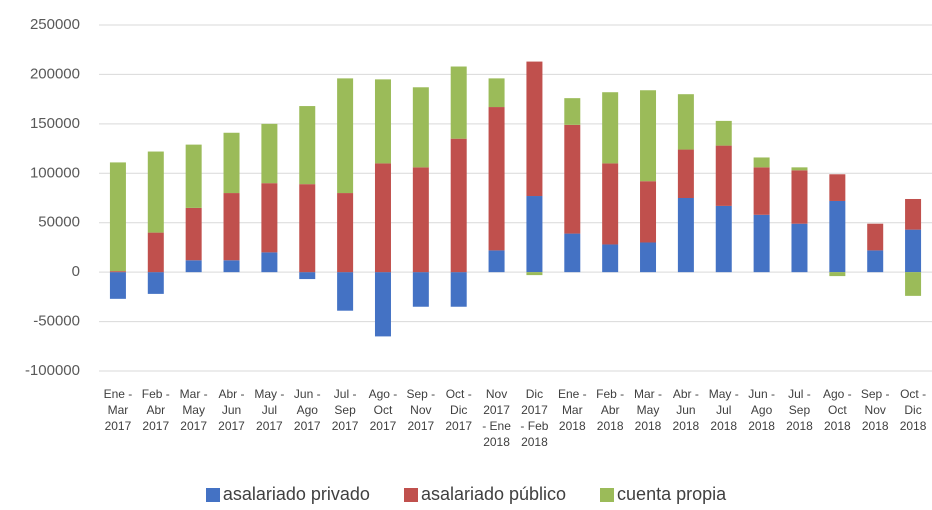  Describe the element at coordinates (837, 410) in the screenshot. I see `x-tick-label: Ago - Oct 2018` at that location.